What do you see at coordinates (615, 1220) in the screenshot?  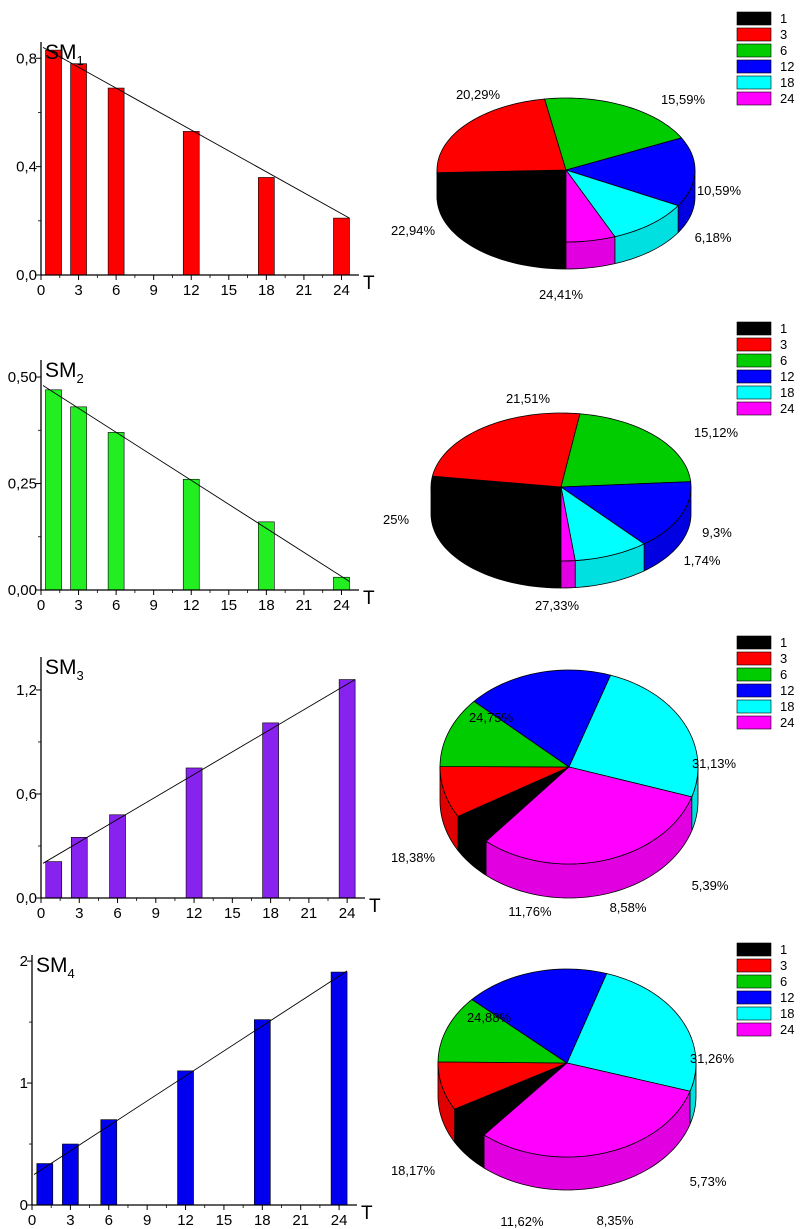 I see `pie-percent-label: 8,35%` at bounding box center [615, 1220].